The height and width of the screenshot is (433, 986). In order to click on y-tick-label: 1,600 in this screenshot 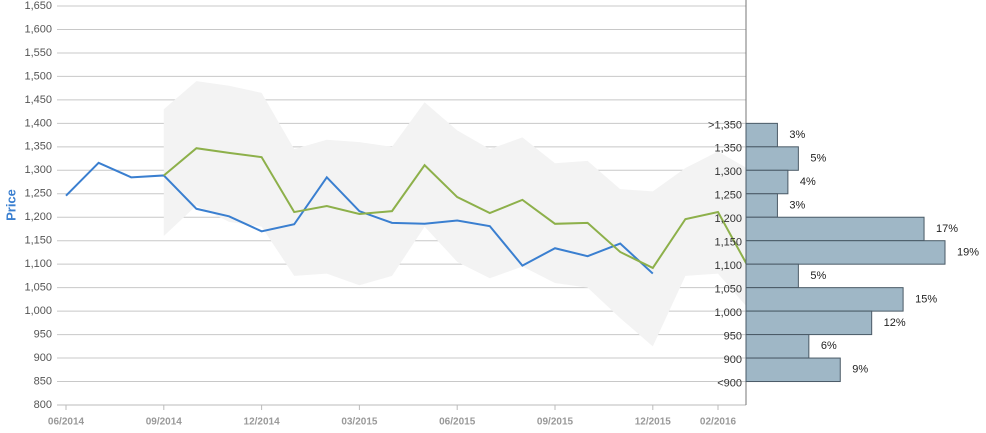, I will do `click(38, 29)`.